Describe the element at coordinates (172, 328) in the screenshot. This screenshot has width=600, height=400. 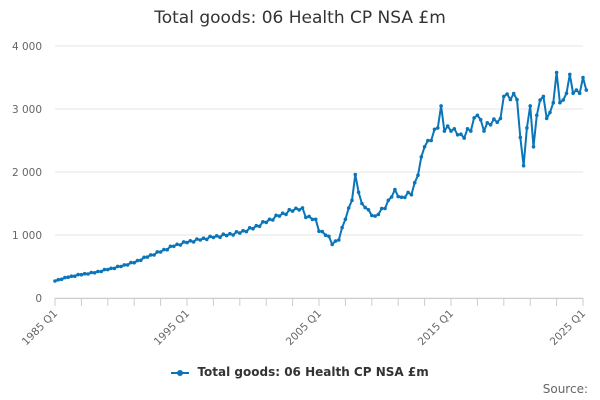
I see `x-tick-label: 1995 Q1` at that location.